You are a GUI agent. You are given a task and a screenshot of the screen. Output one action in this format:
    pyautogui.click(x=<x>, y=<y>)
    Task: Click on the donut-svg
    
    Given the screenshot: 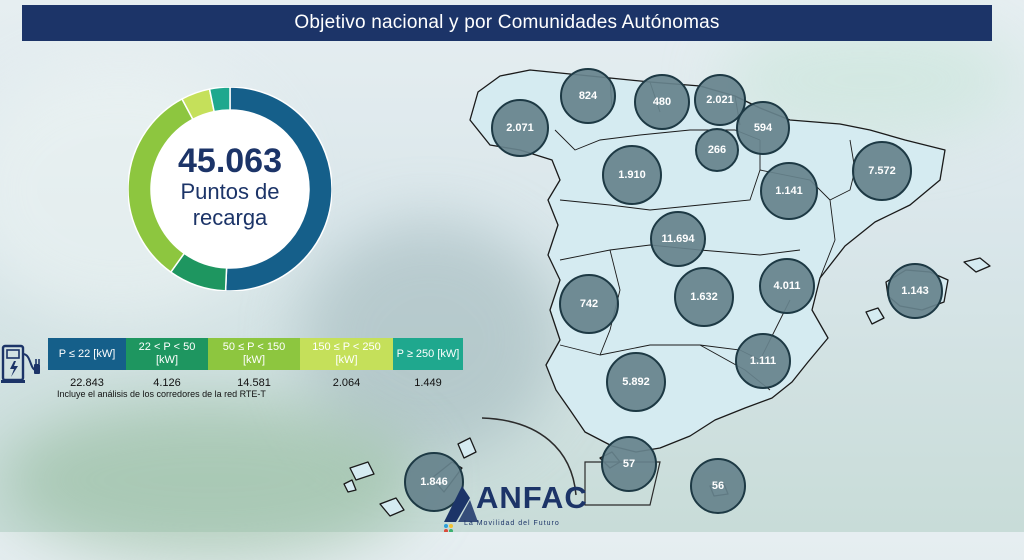 What is the action you would take?
    pyautogui.click(x=230, y=189)
    